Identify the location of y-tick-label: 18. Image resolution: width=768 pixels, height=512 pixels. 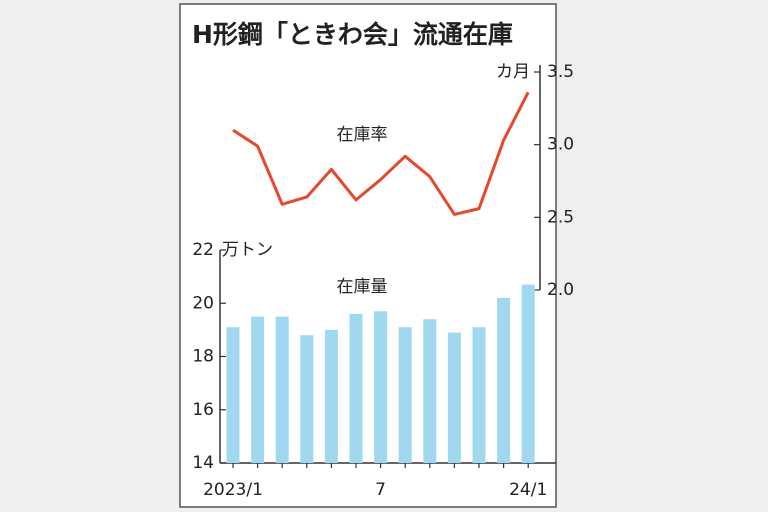
(203, 357).